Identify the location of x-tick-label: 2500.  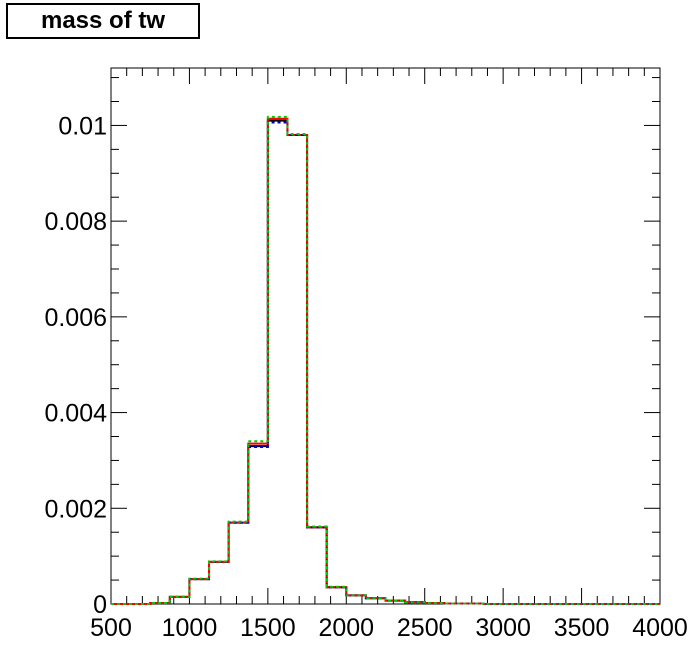
(425, 628).